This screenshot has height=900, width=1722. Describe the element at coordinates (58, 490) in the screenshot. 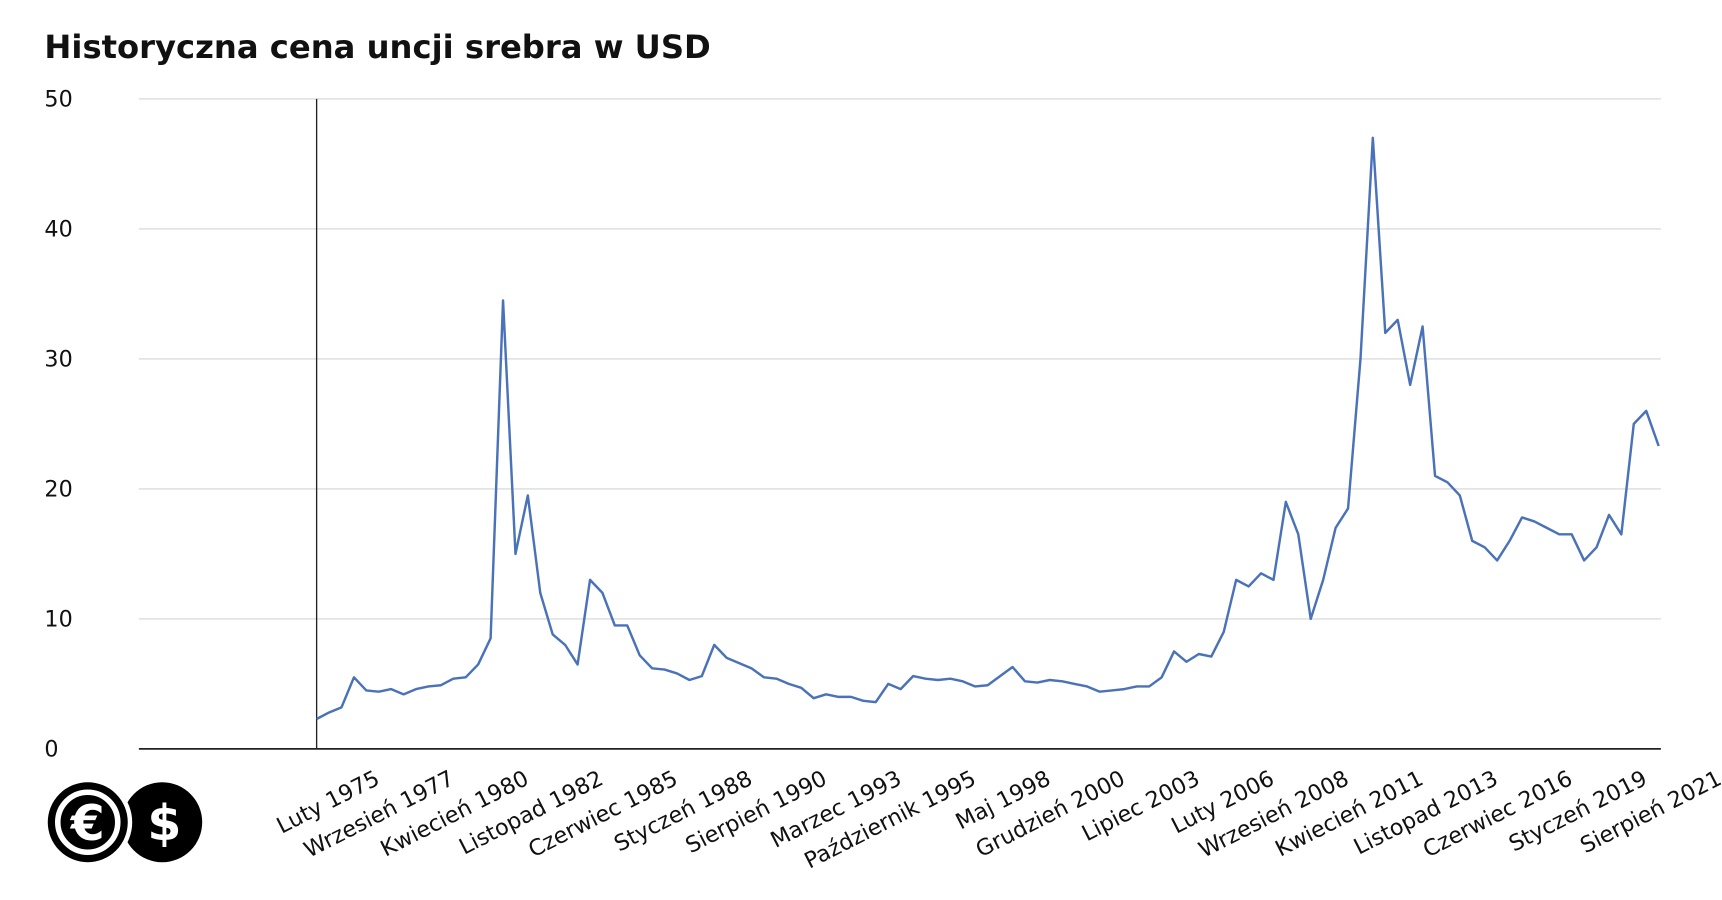

I see `y-tick-label: 20` at that location.